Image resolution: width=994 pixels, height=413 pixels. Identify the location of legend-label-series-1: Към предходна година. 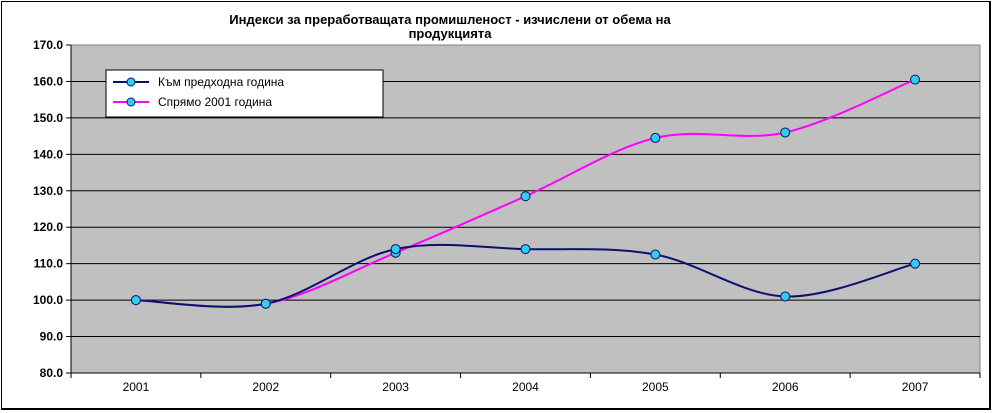
(221, 82).